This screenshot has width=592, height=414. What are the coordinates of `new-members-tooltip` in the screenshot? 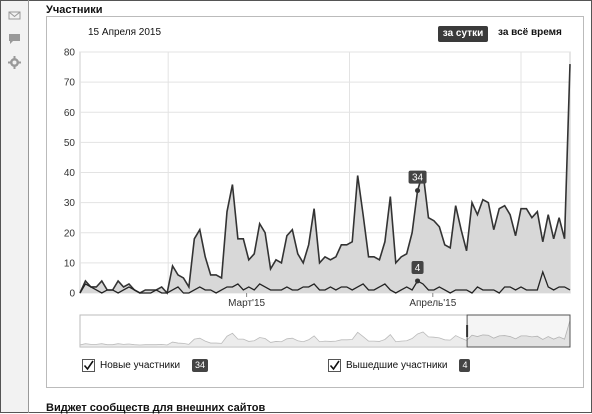 It's located at (417, 177).